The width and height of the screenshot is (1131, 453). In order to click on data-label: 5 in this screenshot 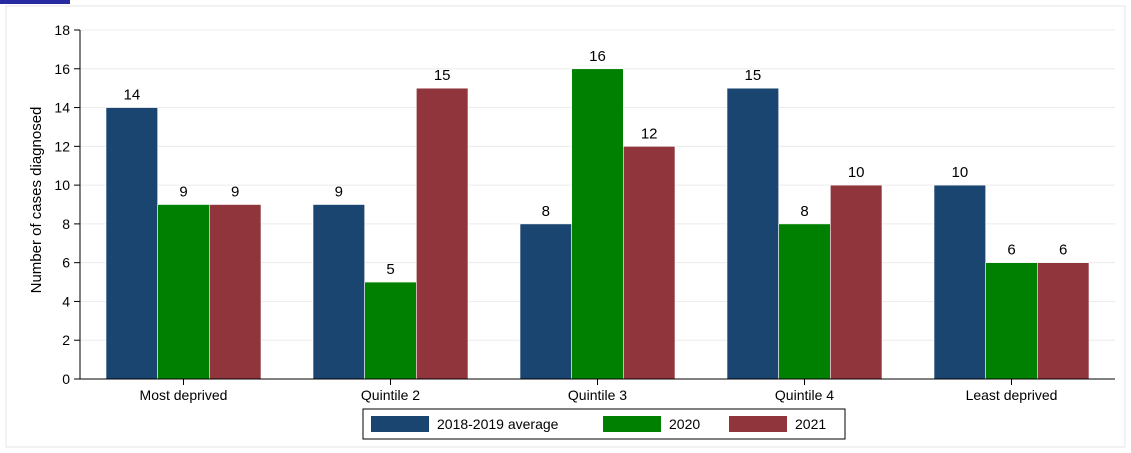, I will do `click(390, 269)`.